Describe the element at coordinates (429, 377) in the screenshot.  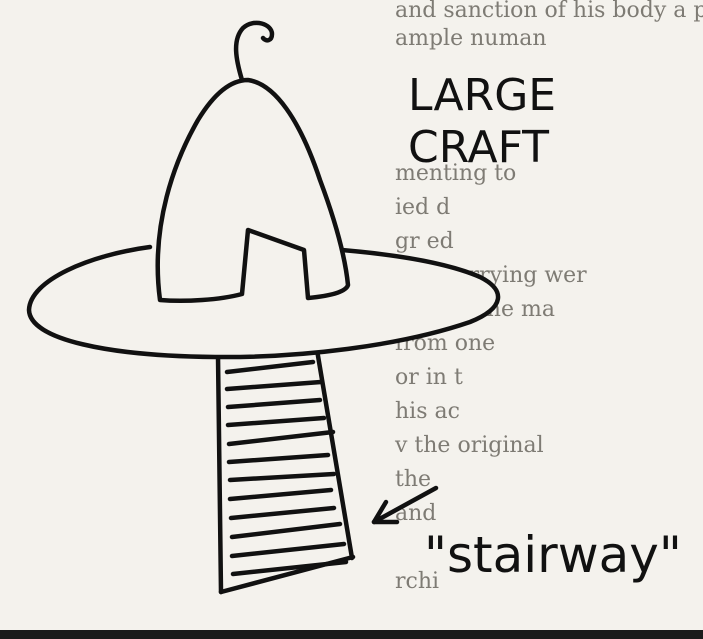
I see `background-text-line: or in t` at that location.